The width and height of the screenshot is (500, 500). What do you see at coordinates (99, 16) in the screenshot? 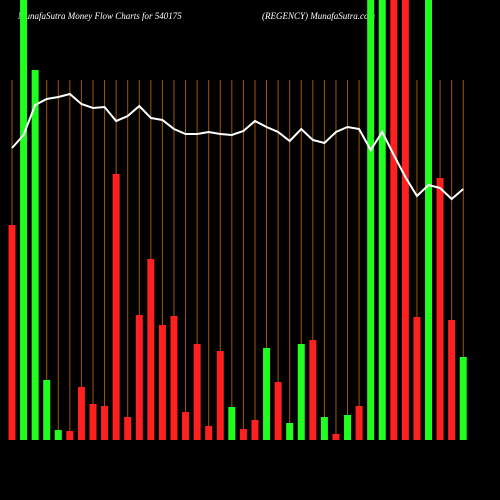
I see `chart-title: MunafaSutra Money Flow Charts for 540175` at bounding box center [99, 16].